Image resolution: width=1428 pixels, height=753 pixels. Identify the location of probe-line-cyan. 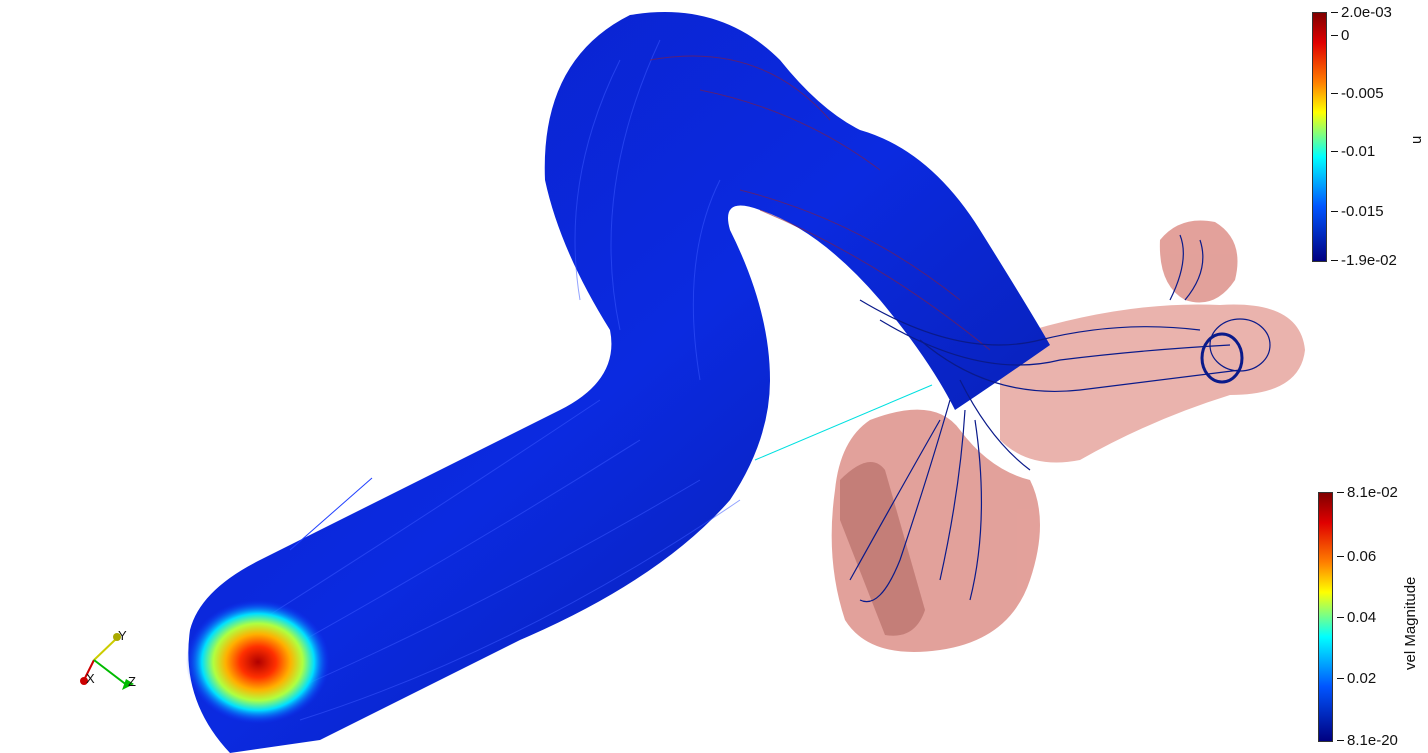
(843, 422).